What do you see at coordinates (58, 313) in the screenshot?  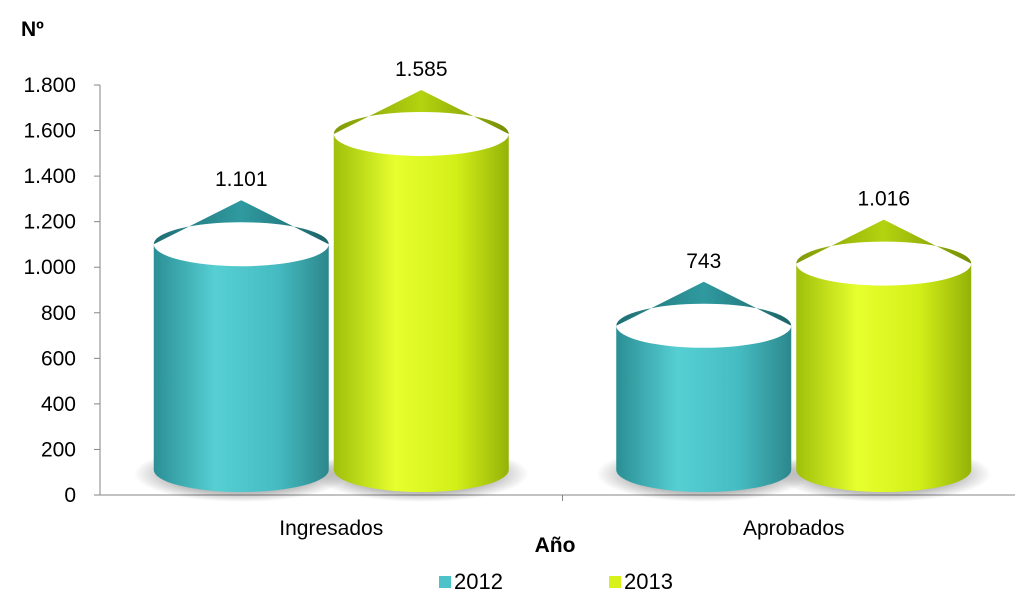 I see `y-tick-label: 800` at bounding box center [58, 313].